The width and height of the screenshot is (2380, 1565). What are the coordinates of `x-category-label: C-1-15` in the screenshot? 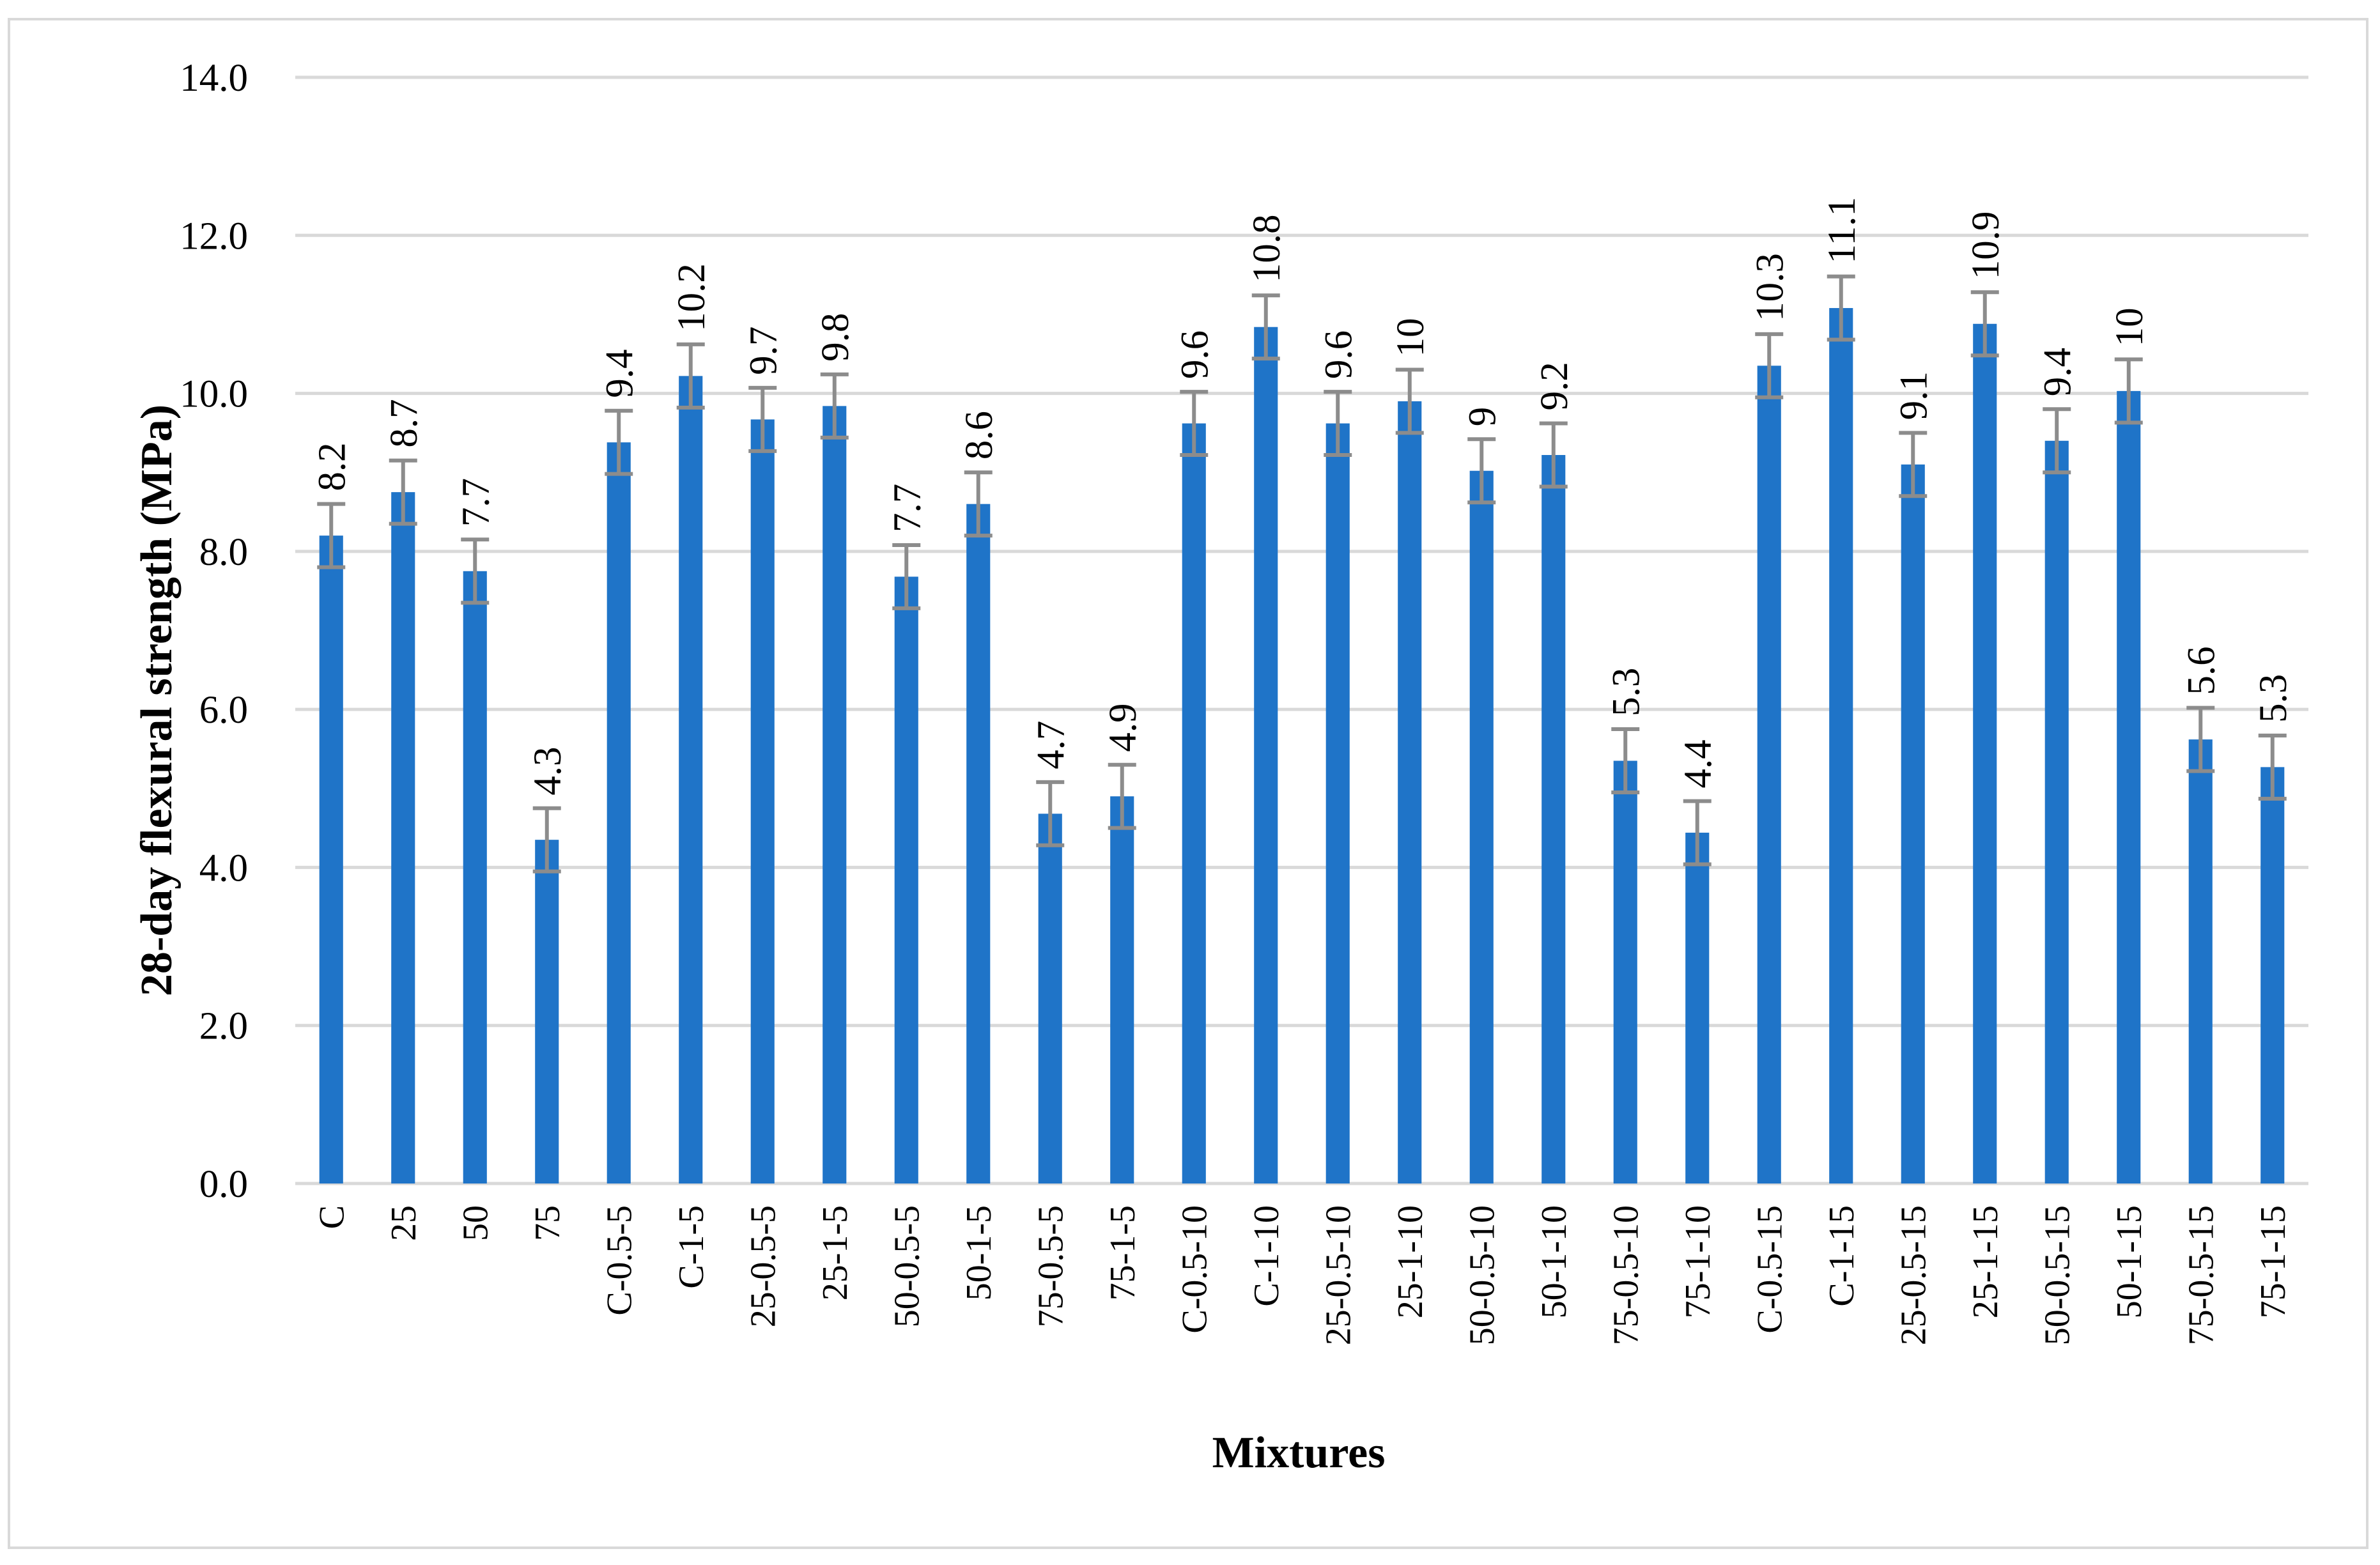 It's located at (1842, 1256).